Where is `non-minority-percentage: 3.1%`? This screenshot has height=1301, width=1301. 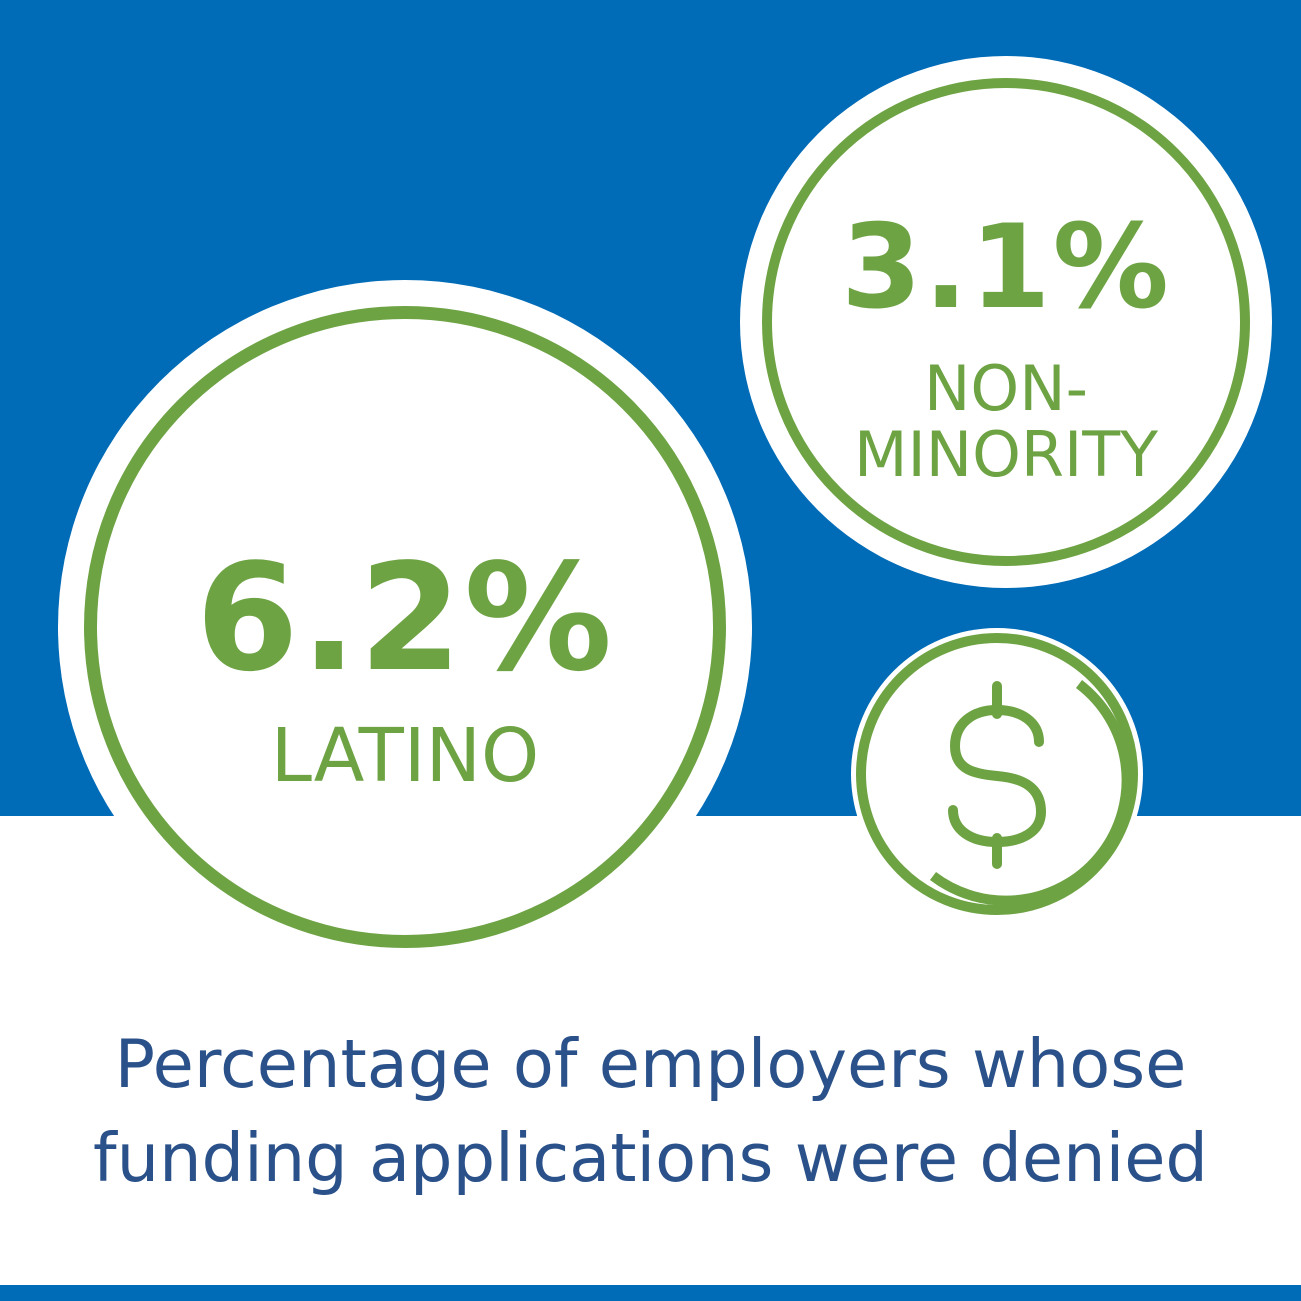
non-minority-percentage: 3.1% is located at coordinates (1006, 267).